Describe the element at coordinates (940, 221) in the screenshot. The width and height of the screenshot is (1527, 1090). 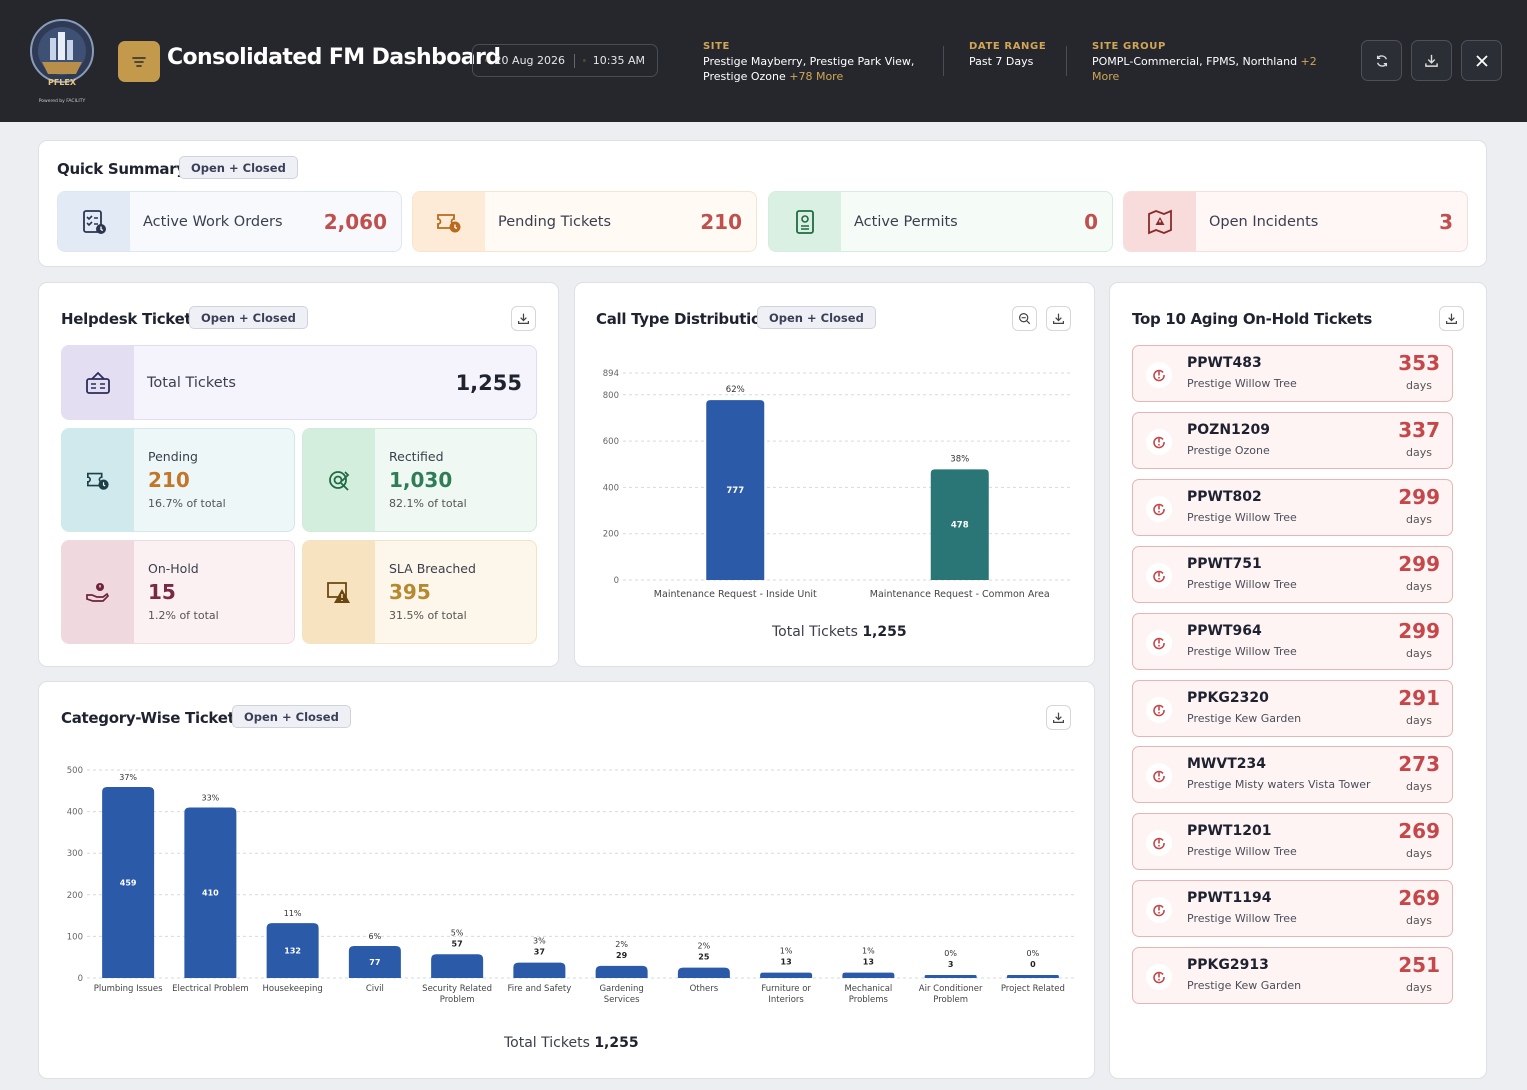
I see `summary-active-permits: Active Permits 0` at that location.